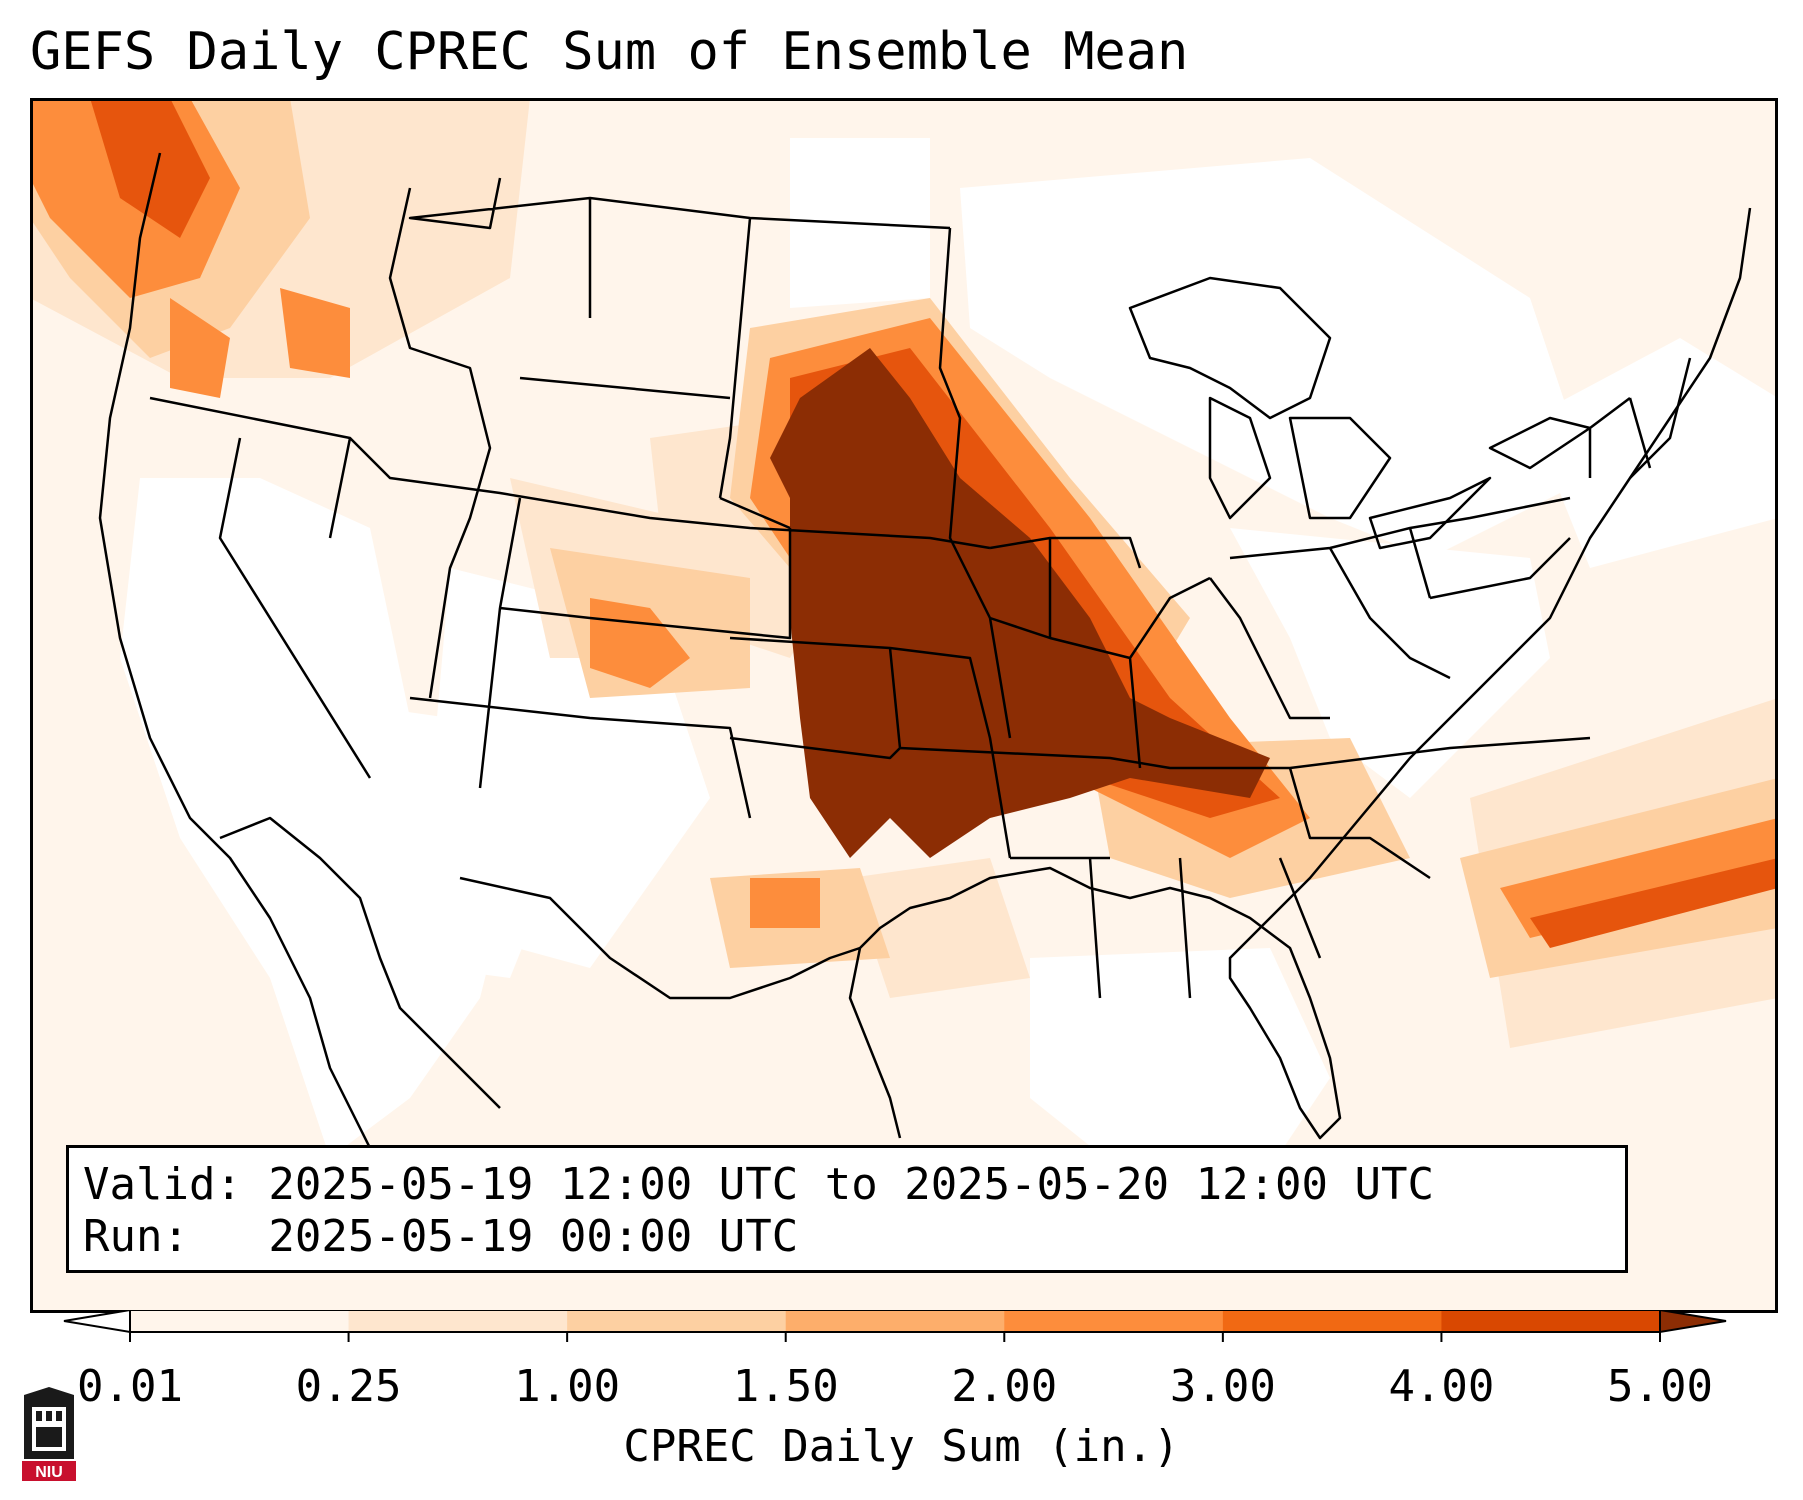 This screenshot has height=1500, width=1803. Describe the element at coordinates (567, 1386) in the screenshot. I see `colorbar-tick-label: 1.00` at that location.